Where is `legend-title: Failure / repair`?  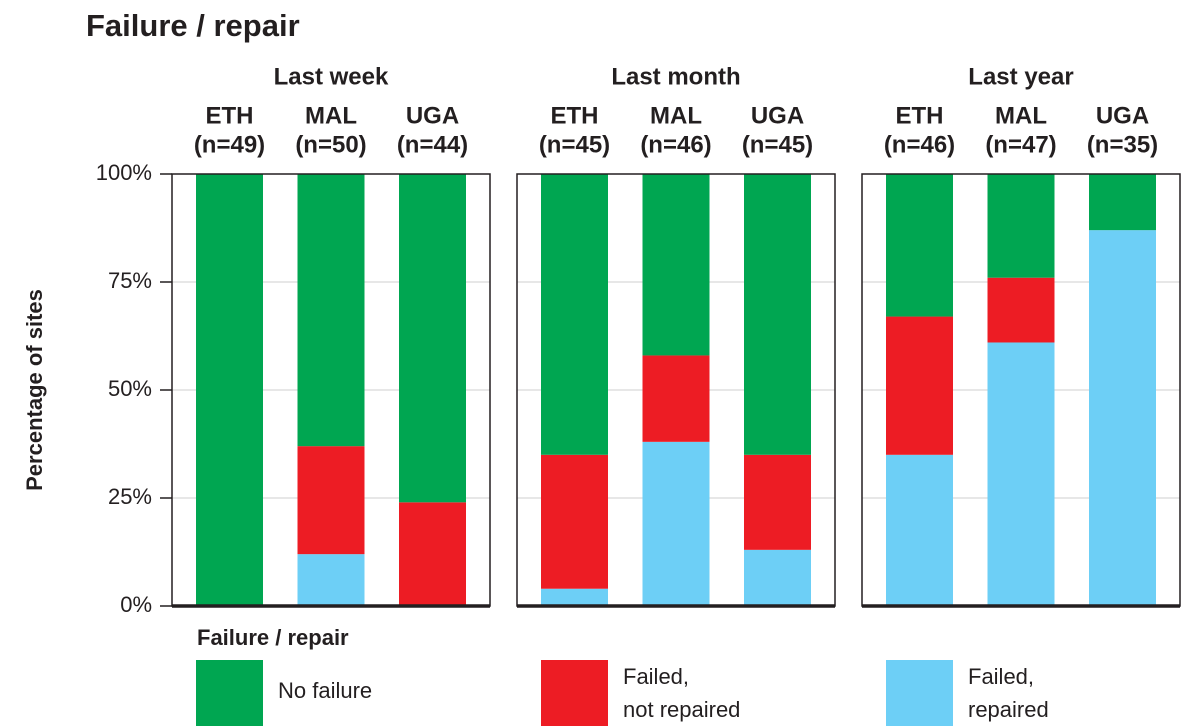 legend-title: Failure / repair is located at coordinates (273, 637).